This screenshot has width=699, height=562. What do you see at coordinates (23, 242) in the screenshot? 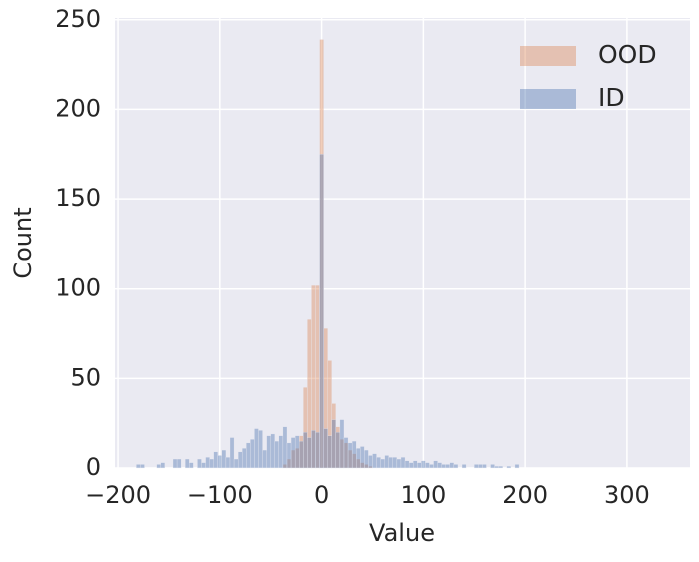
I see `y-axis-label: Count` at bounding box center [23, 242].